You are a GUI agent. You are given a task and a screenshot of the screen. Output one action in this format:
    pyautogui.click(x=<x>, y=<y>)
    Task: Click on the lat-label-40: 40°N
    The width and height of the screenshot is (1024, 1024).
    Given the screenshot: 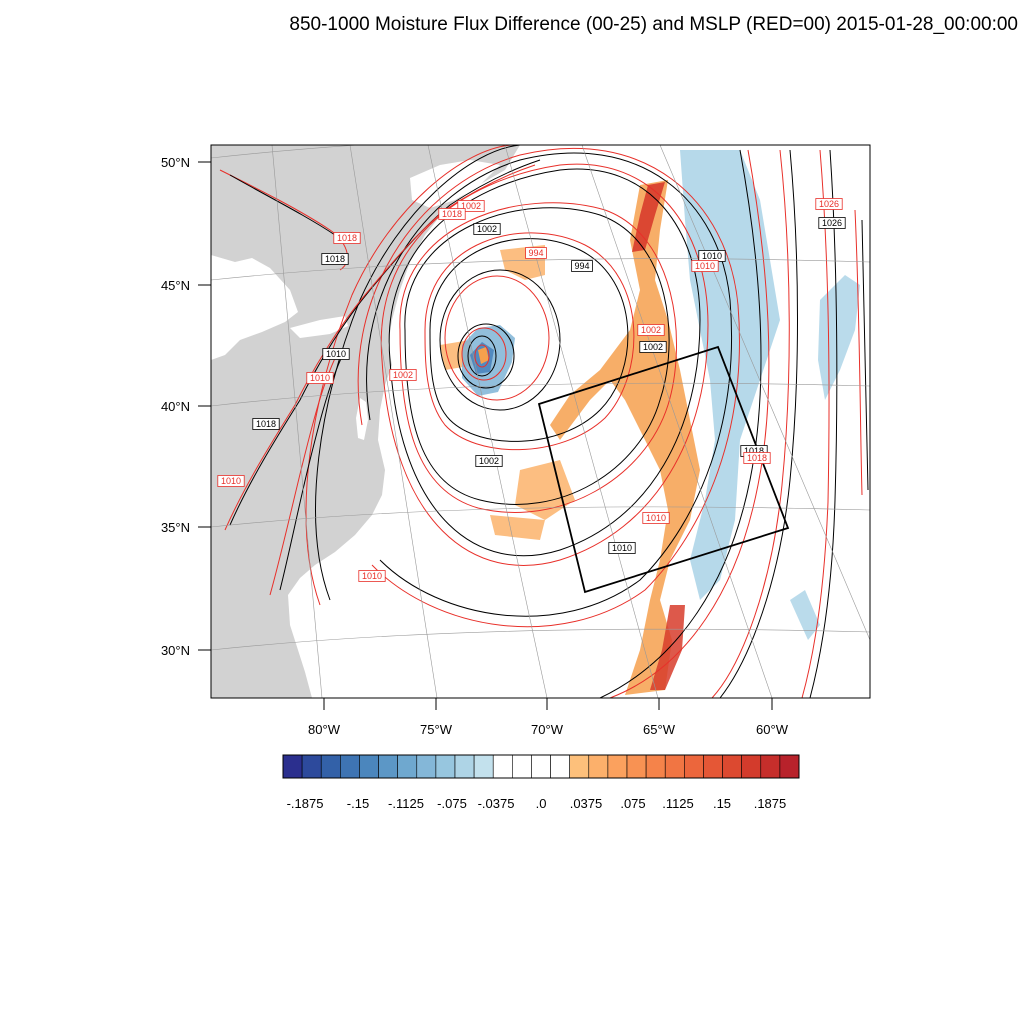 What is the action you would take?
    pyautogui.click(x=175, y=406)
    